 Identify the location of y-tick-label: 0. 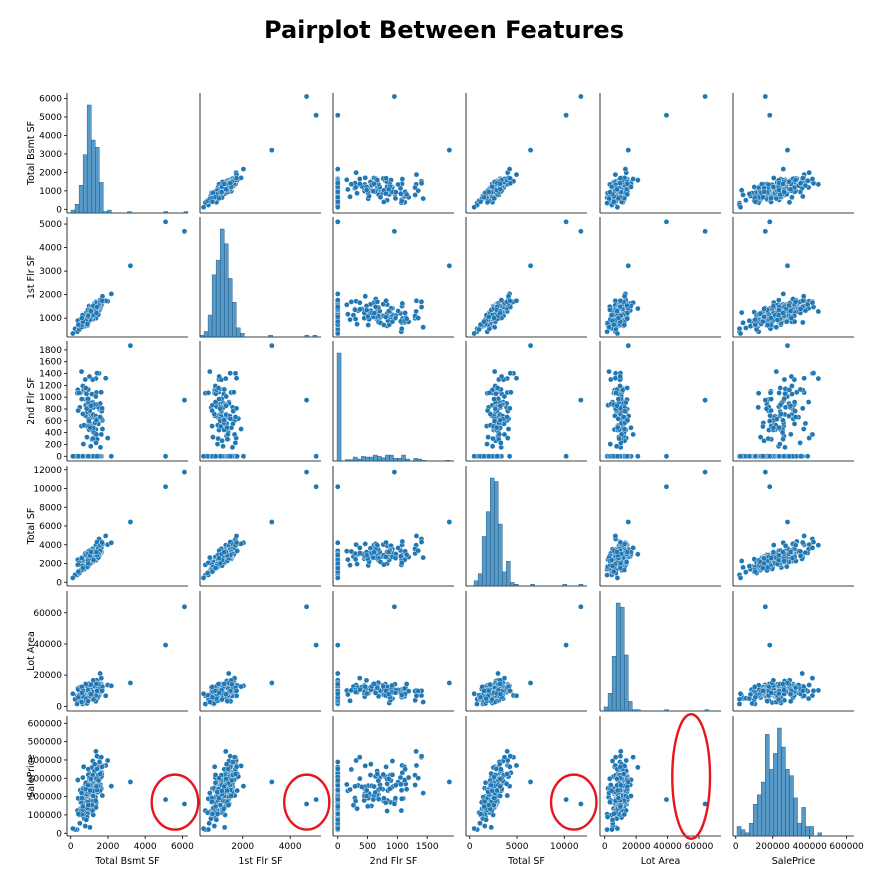
(59, 457).